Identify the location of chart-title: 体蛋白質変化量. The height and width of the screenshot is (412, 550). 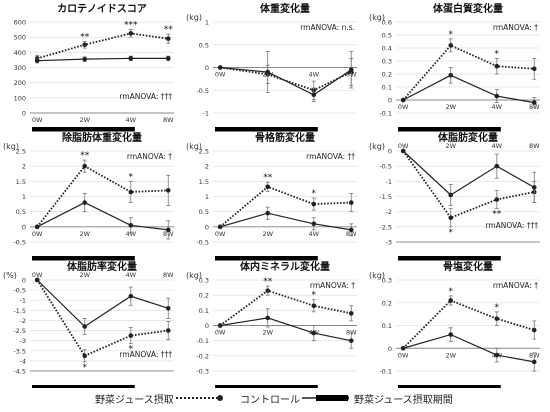
(468, 8).